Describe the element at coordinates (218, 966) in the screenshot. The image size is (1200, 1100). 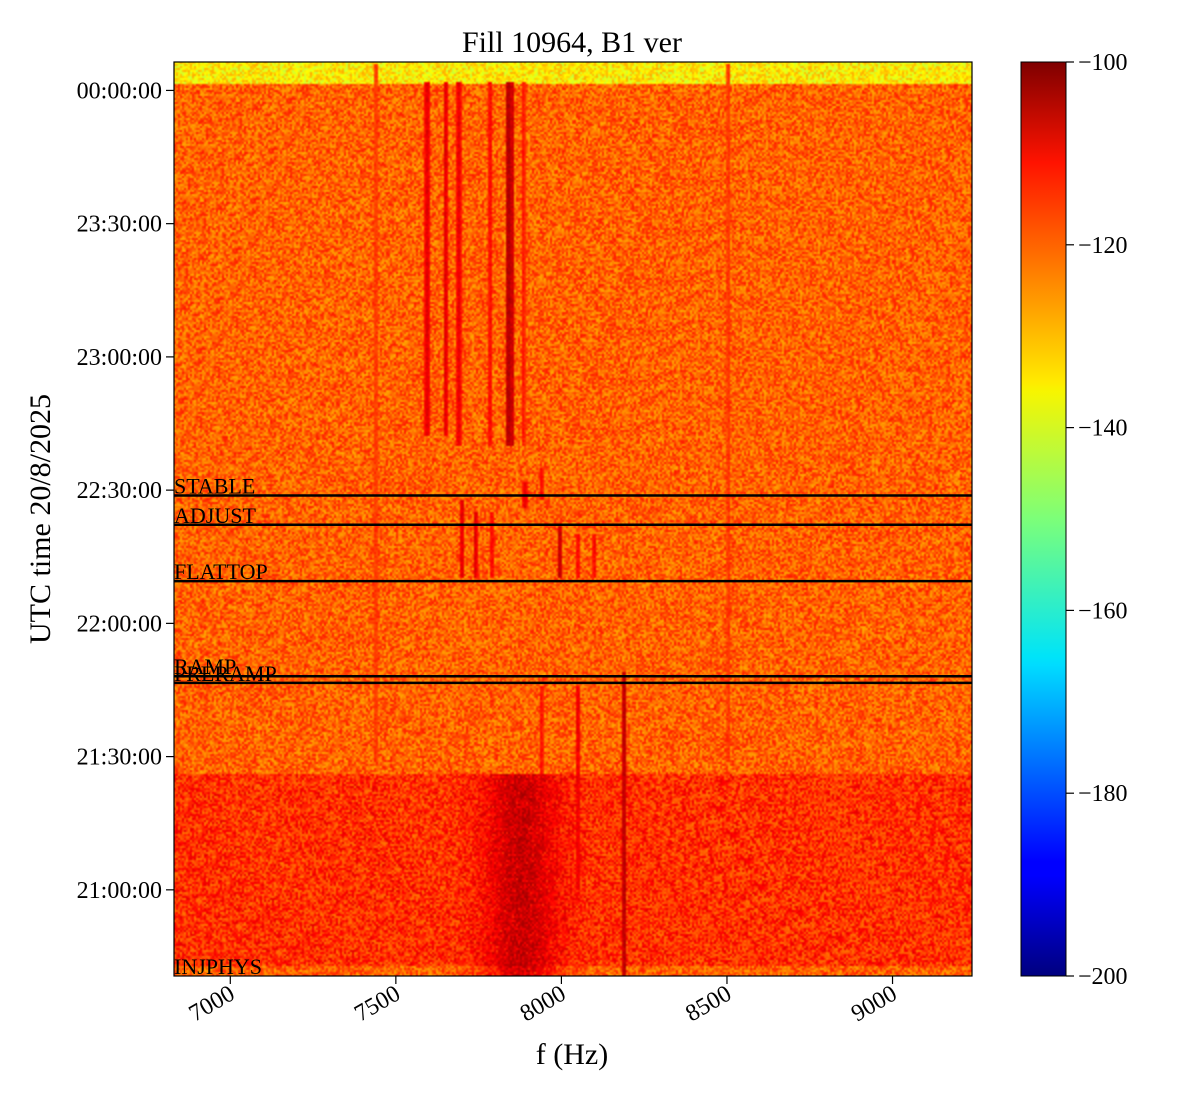
I see `phase-label: INJPHYS` at that location.